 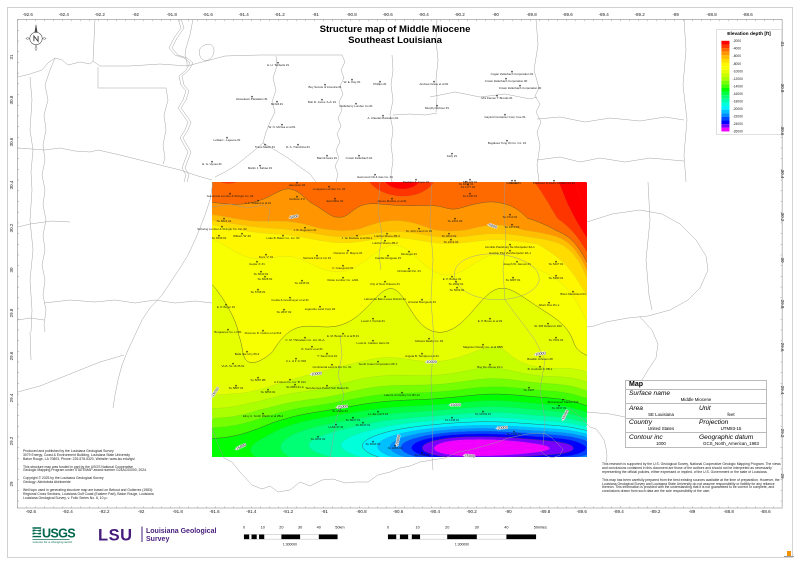 What do you see at coordinates (219, 238) in the screenshot?
I see `svg-text: SL 9349 #1` at bounding box center [219, 238].